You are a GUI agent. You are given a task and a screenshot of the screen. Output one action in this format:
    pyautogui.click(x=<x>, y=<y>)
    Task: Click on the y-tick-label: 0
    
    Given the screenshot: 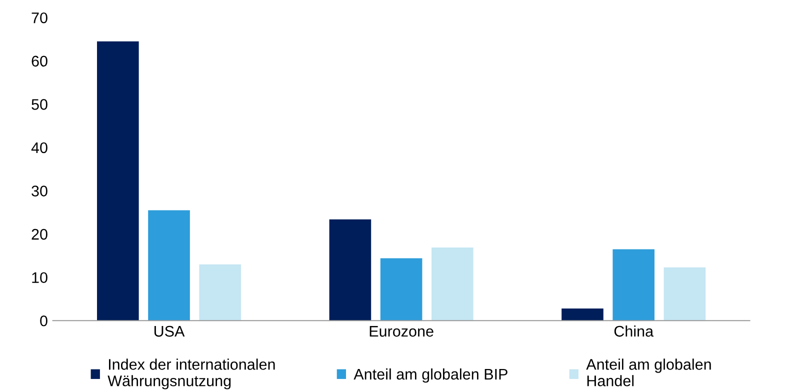 What is the action you would take?
    pyautogui.click(x=44, y=320)
    